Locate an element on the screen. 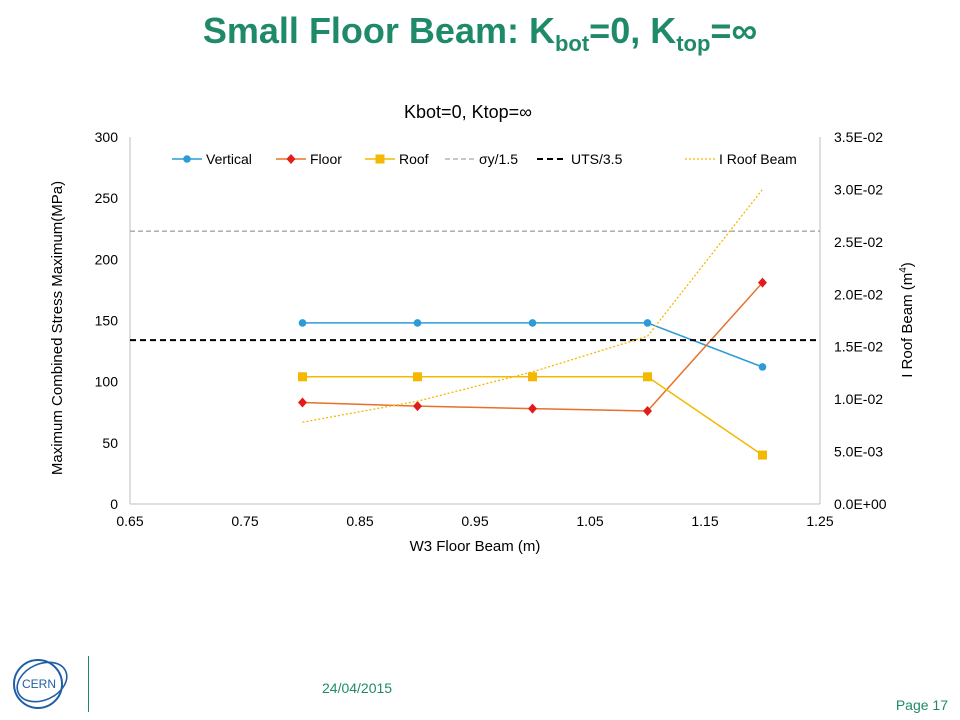  legend-label: σy/1.5 is located at coordinates (498, 159).